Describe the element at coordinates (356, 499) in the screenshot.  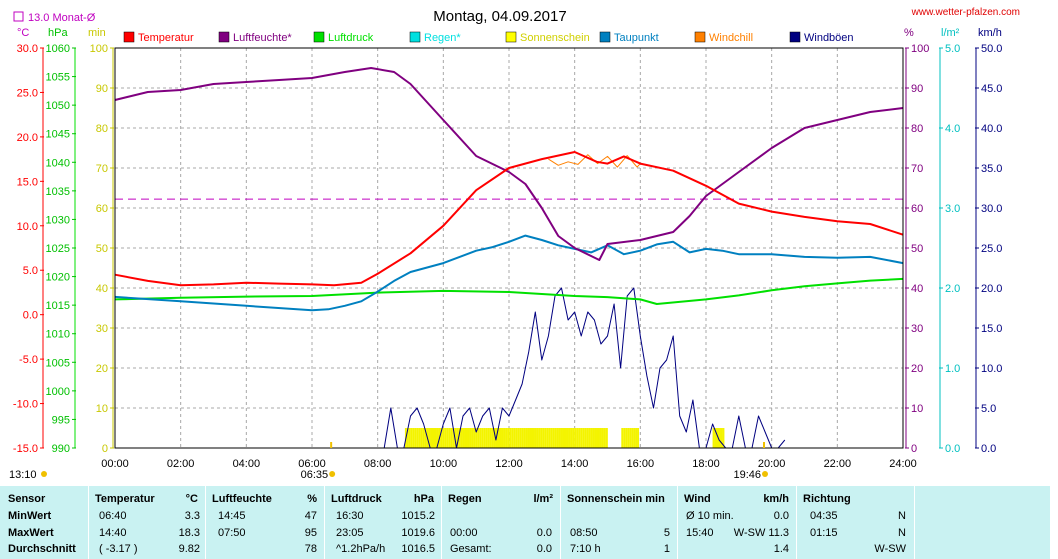
I see `table-header: Luftdruck` at that location.